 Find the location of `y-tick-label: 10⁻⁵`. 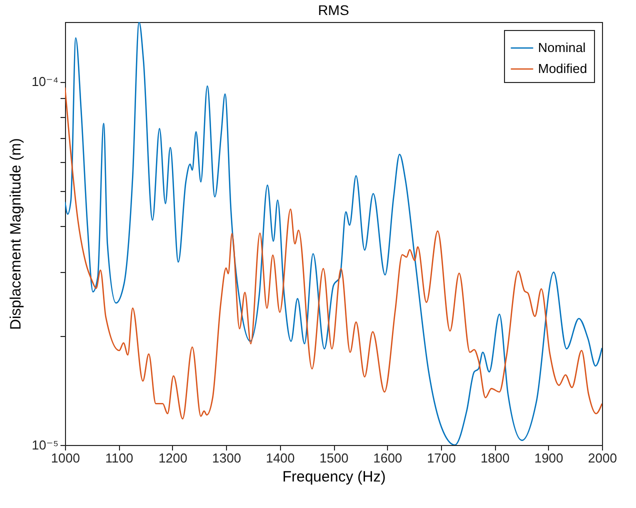

y-tick-label: 10⁻⁵ is located at coordinates (45, 445).